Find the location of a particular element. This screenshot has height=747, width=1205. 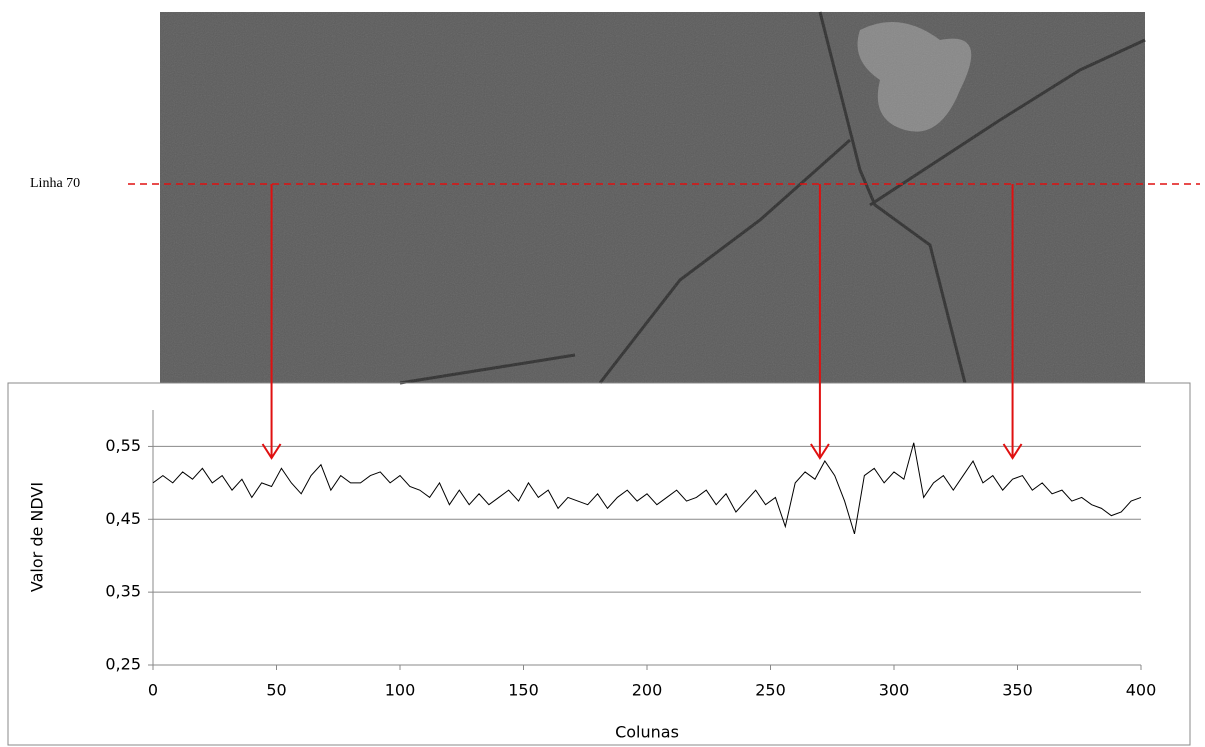

y-tick-label: 0,45 is located at coordinates (123, 518).